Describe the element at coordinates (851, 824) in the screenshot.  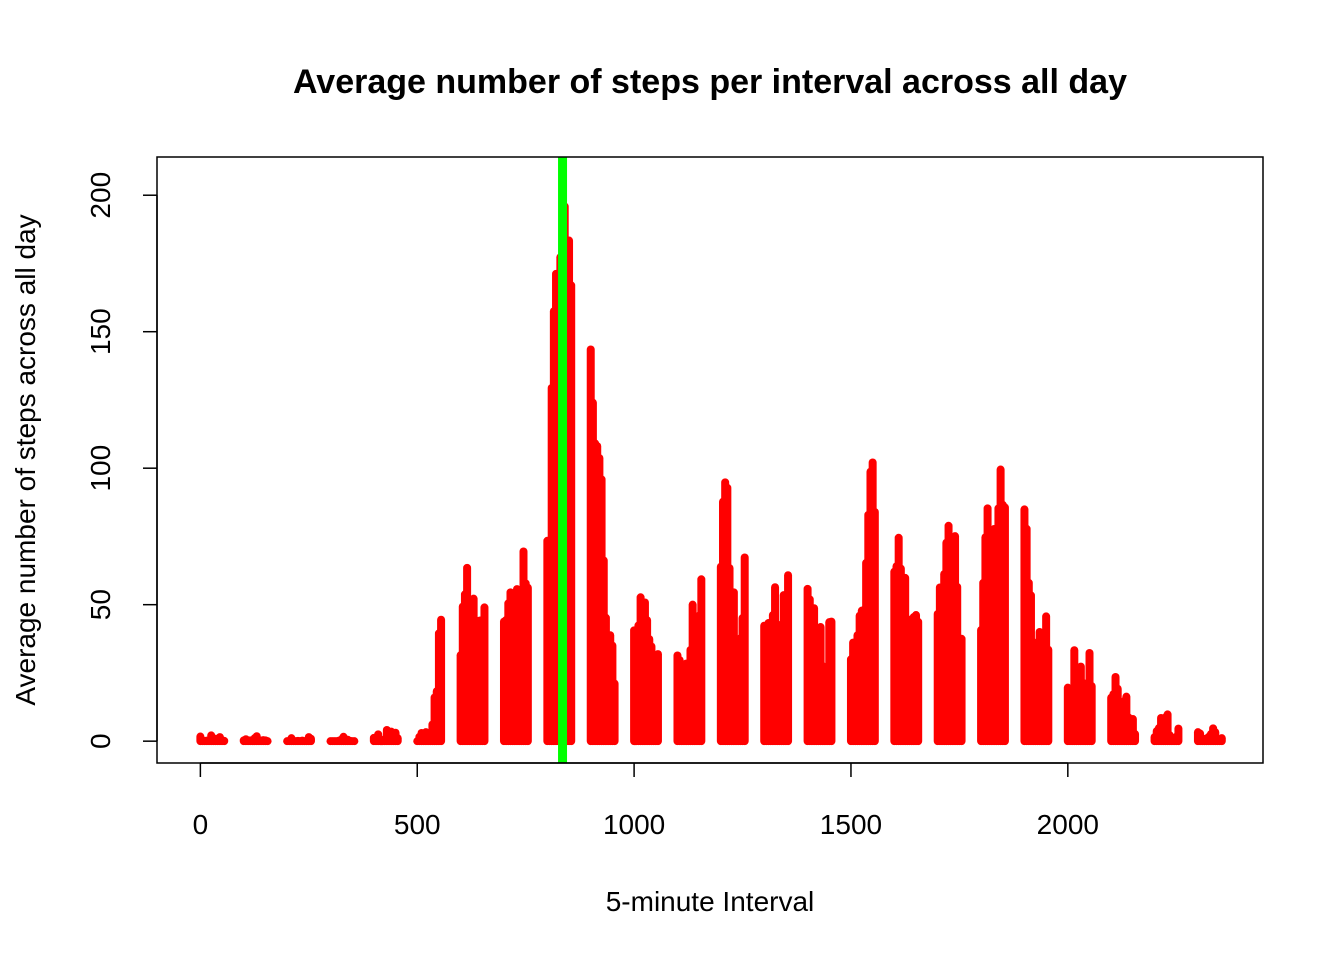
I see `x-tick-label-1500: 1500` at that location.